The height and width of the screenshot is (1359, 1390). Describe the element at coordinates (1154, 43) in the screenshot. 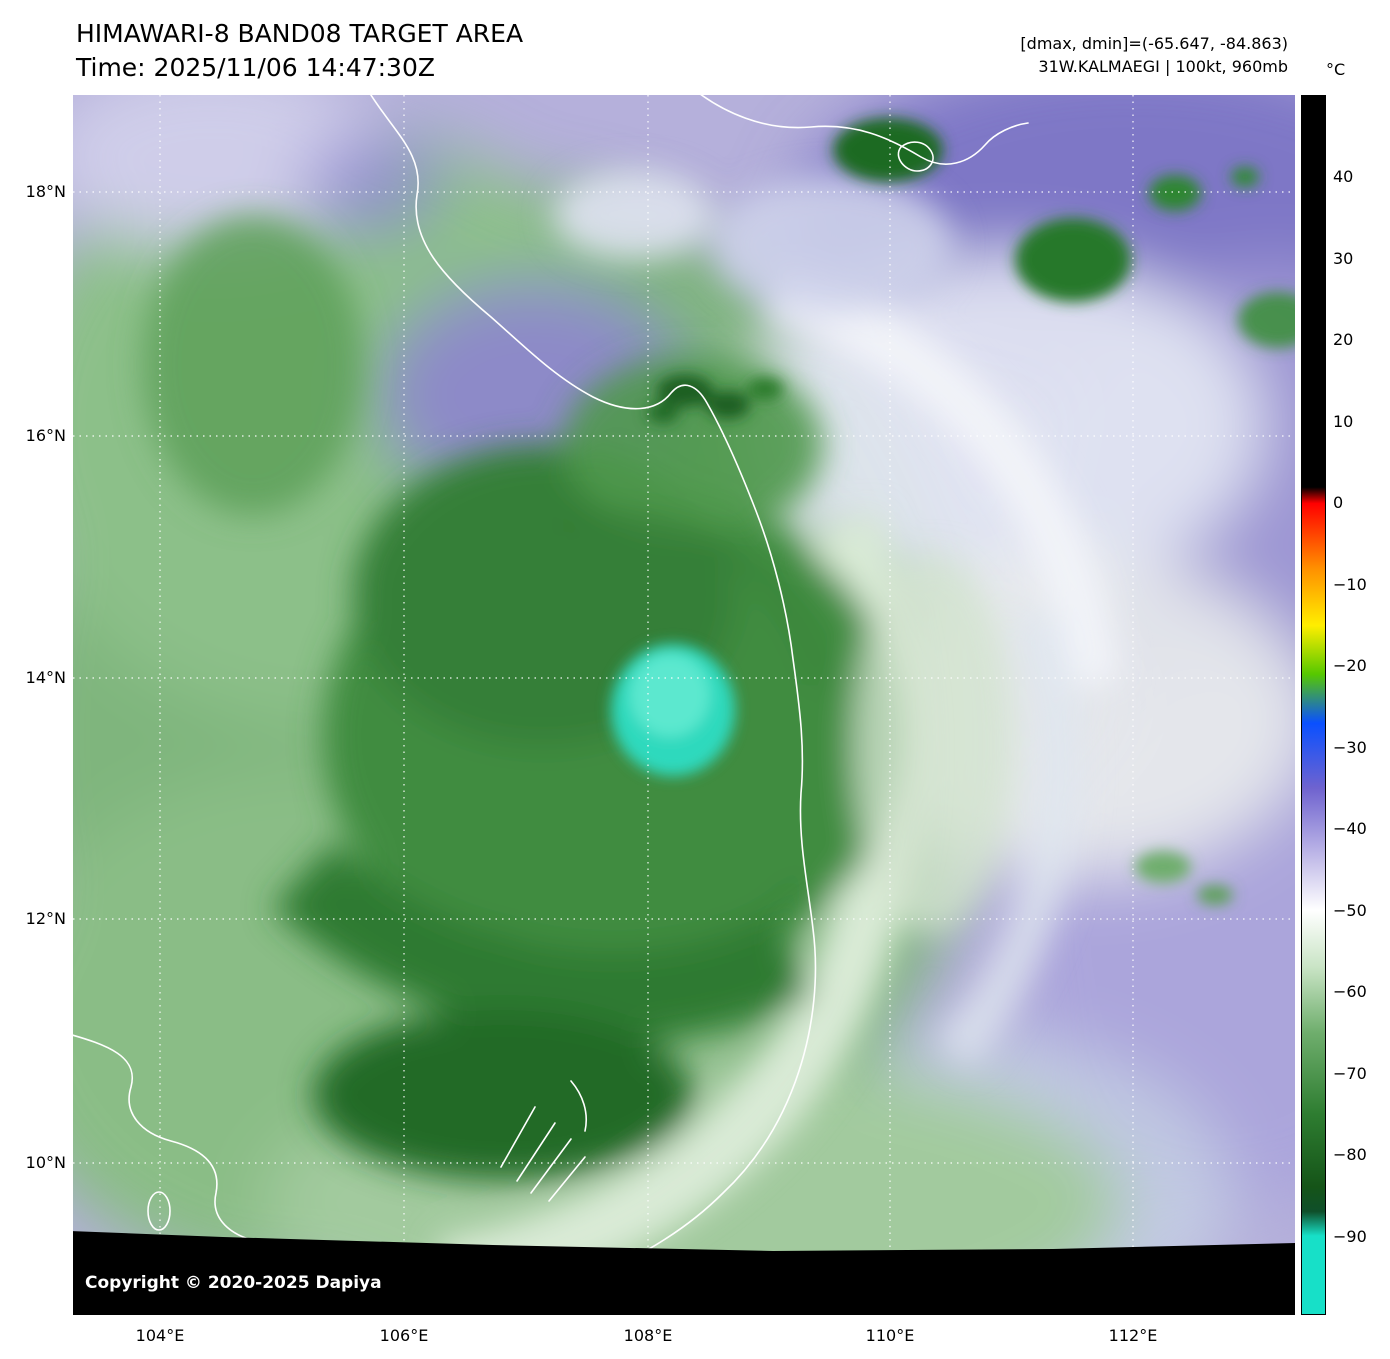

I see `dmax-dmin-annotation: [dmax, dmin]=(-65.647, -84.863)` at that location.